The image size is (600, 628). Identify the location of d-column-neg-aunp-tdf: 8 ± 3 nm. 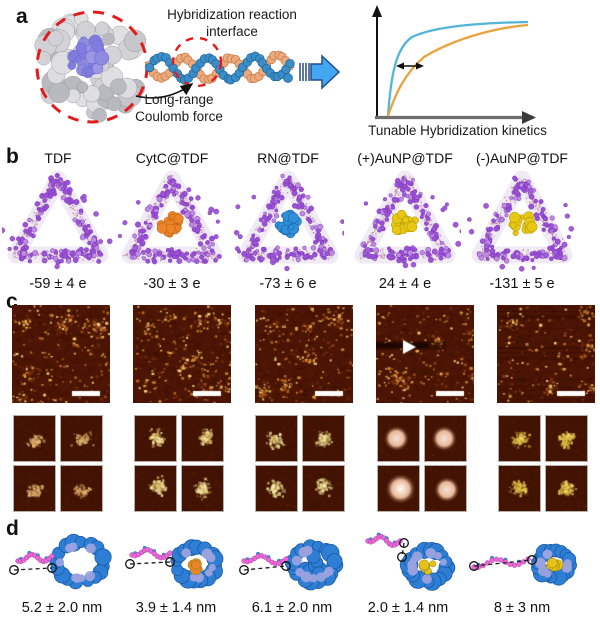
(522, 572).